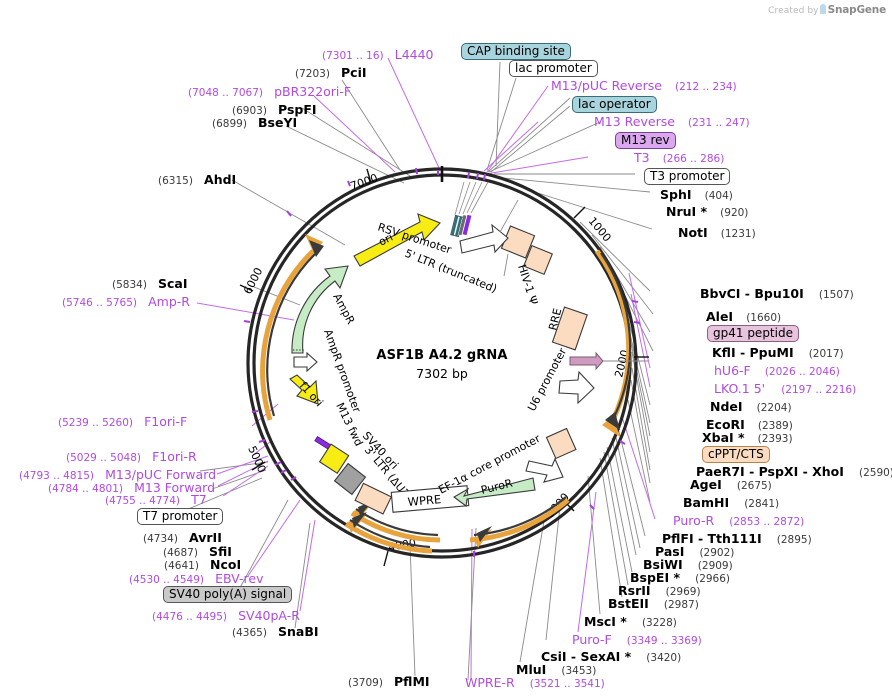  What do you see at coordinates (555, 319) in the screenshot?
I see `svg-text: RRE` at bounding box center [555, 319].